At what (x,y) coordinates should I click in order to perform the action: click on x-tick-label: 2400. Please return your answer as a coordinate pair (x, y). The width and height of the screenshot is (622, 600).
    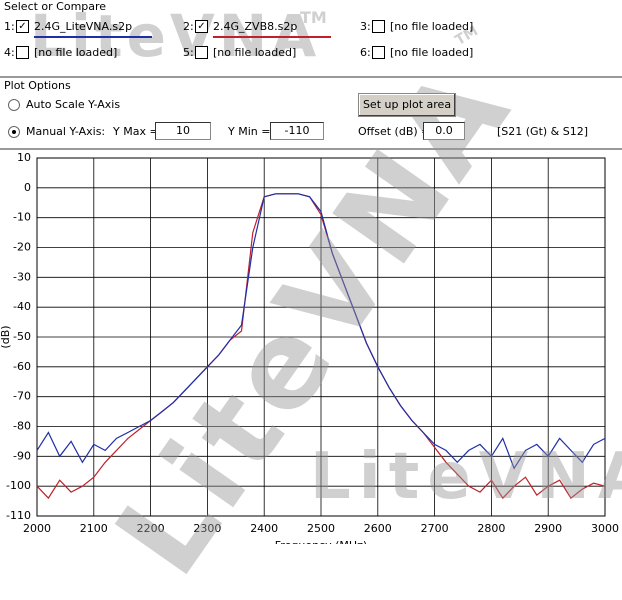
    Looking at the image, I should click on (264, 528).